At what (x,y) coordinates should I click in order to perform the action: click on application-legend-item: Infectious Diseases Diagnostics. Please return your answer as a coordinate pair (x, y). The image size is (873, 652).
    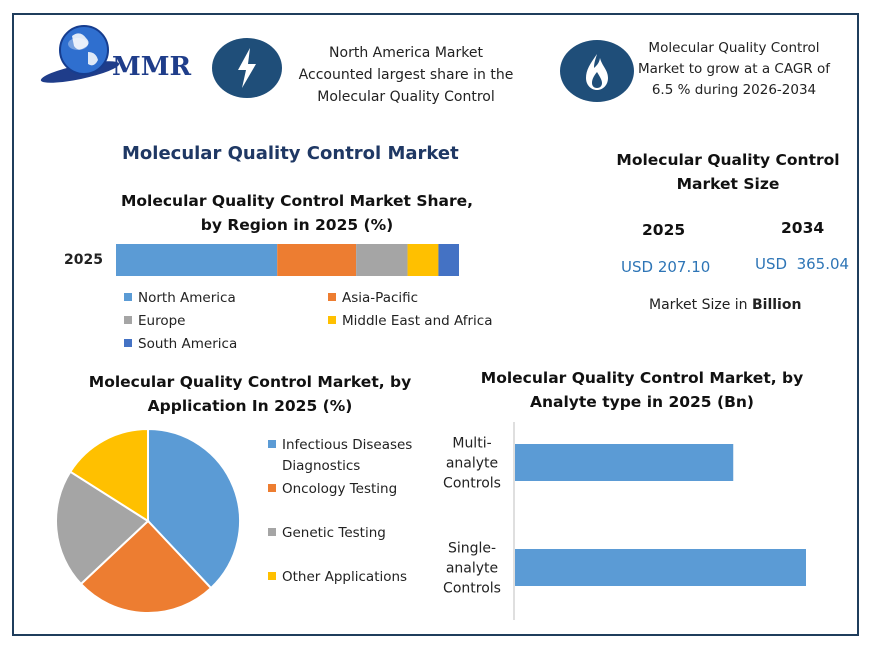
    Looking at the image, I should click on (345, 456).